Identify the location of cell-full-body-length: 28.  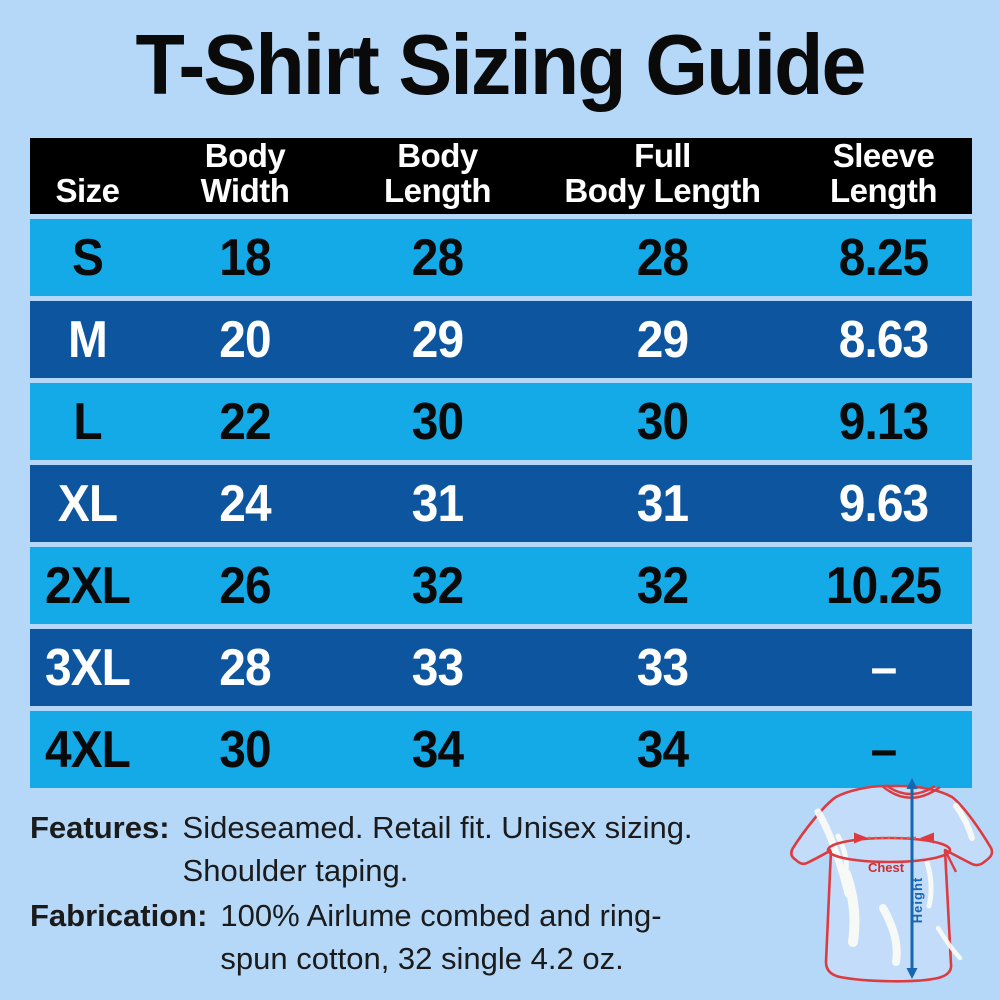
(662, 257).